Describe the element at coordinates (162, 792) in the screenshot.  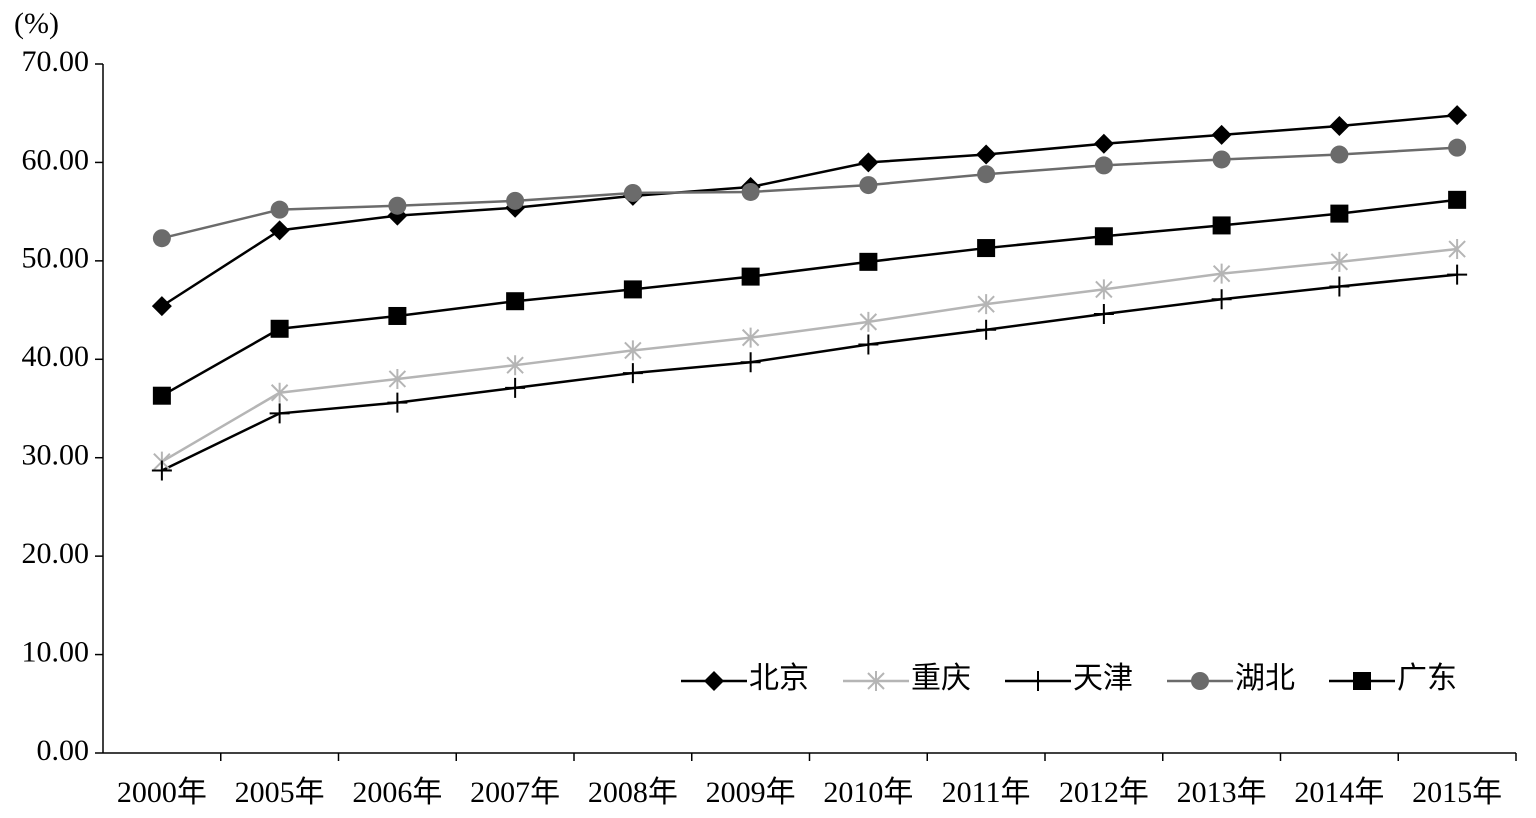
I see `x-tick-label: 2000年` at that location.